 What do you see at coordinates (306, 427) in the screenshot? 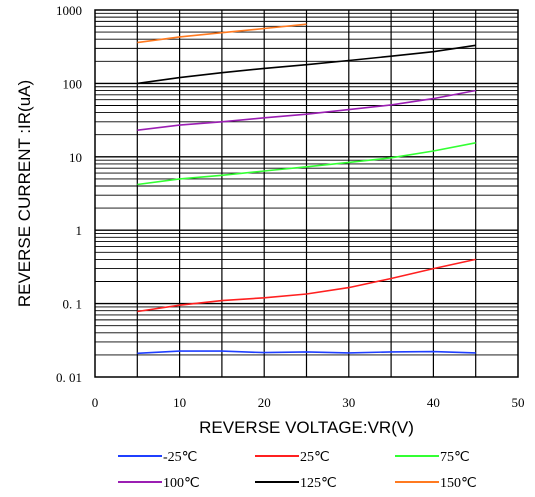
I see `x-axis-title: REVERSE VOLTAGE:VR(V)` at bounding box center [306, 427].